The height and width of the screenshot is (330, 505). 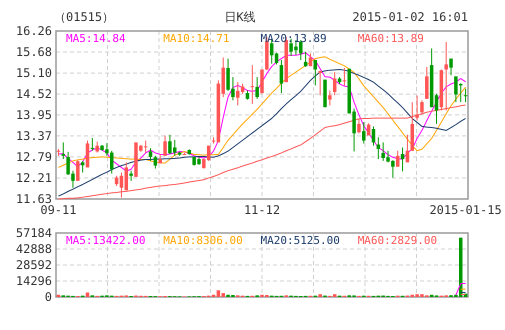 What do you see at coordinates (34, 94) in the screenshot?
I see `y-tick-label: 14.52` at bounding box center [34, 94].